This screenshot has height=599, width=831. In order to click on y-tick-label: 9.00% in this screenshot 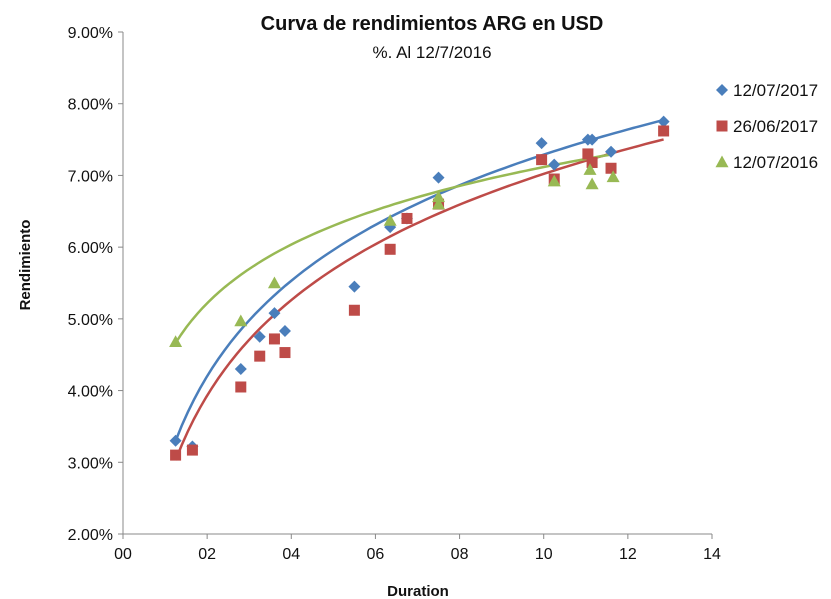, I will do `click(90, 33)`.